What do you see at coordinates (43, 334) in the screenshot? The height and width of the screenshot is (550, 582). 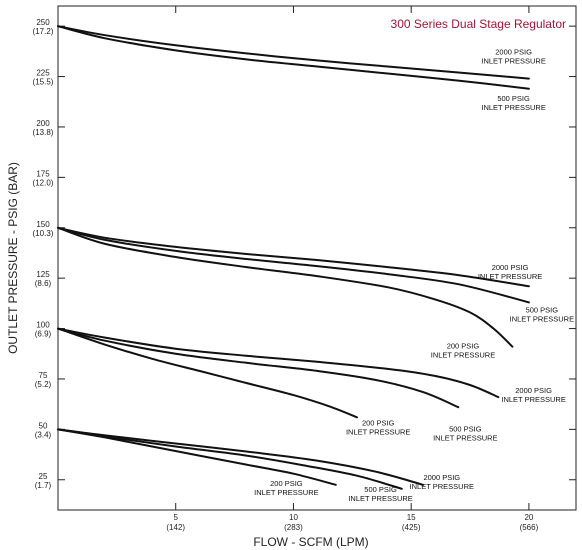 I see `y-tick-sublabel: (6.9)` at bounding box center [43, 334].